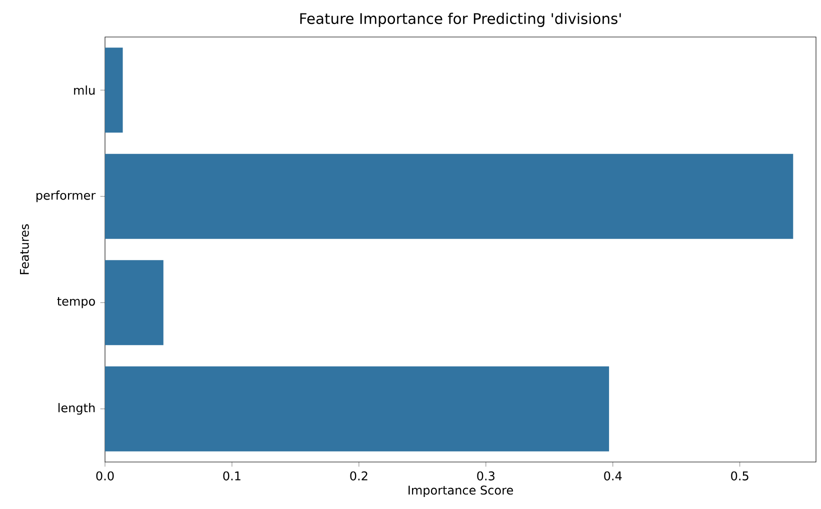  What do you see at coordinates (359, 475) in the screenshot?
I see `x-tick-label: 0.2` at bounding box center [359, 475].